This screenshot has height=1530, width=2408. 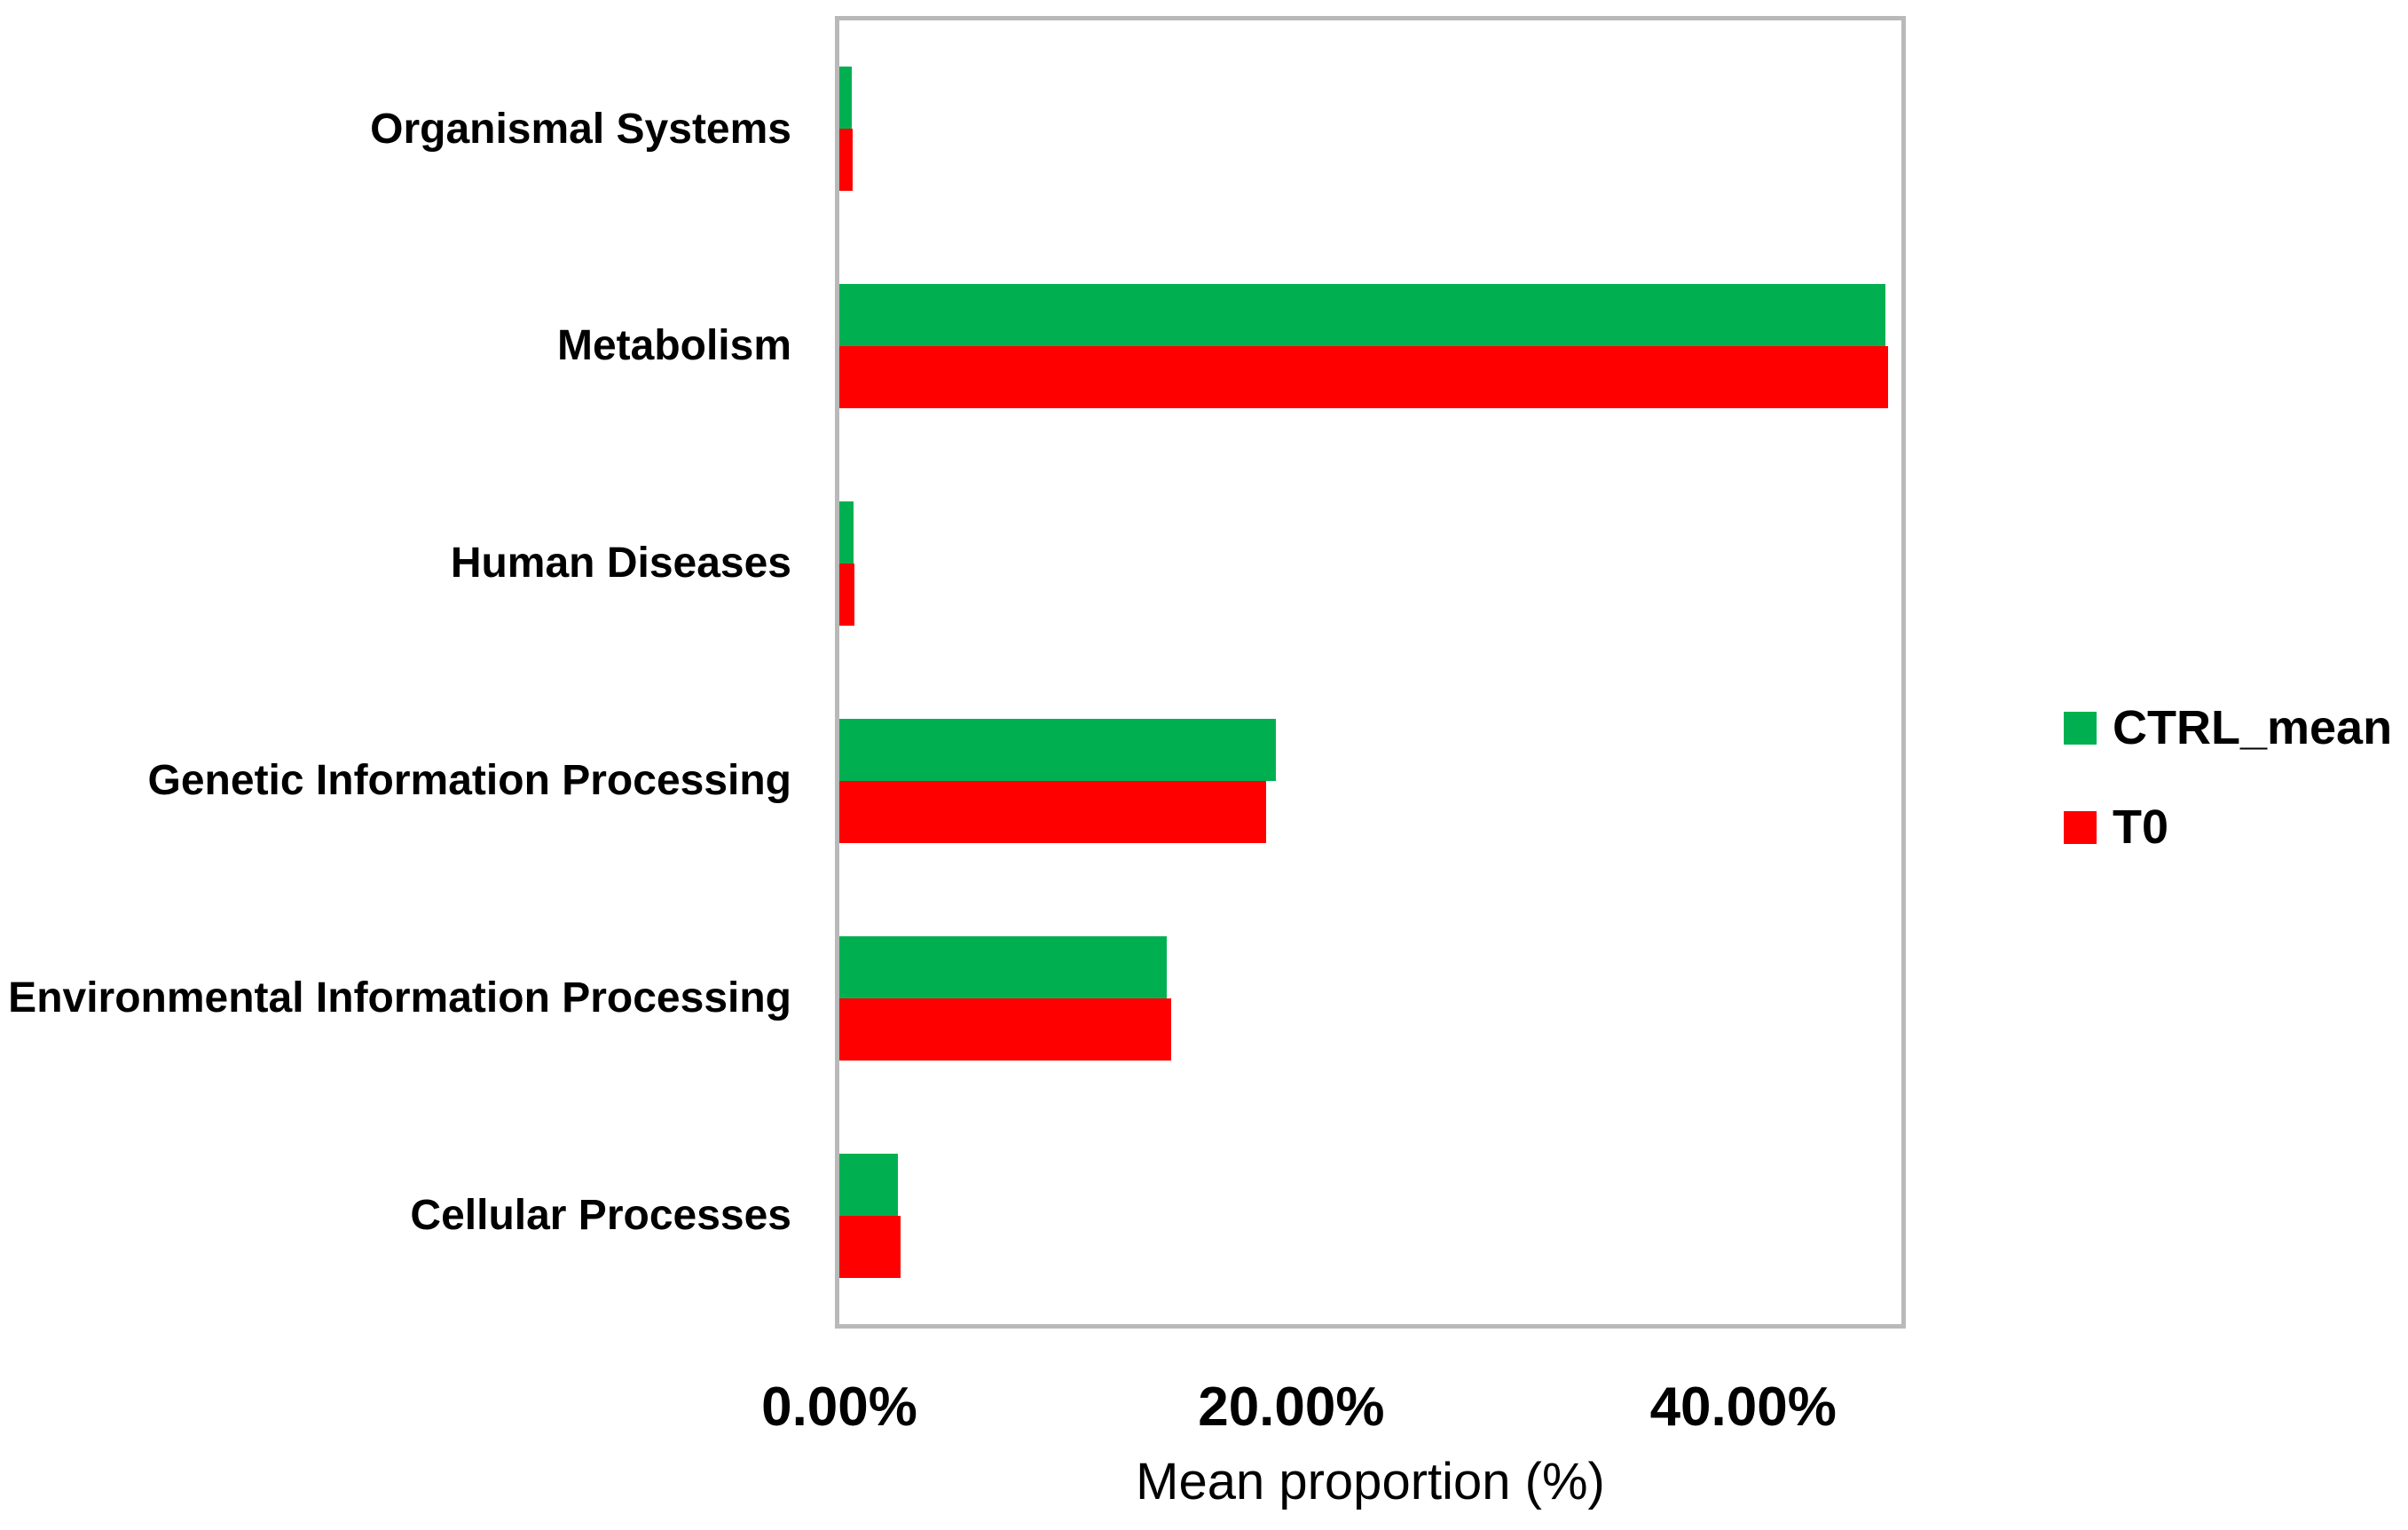 What do you see at coordinates (1743, 1407) in the screenshot?
I see `x-axis-tick-label: 40.00%` at bounding box center [1743, 1407].